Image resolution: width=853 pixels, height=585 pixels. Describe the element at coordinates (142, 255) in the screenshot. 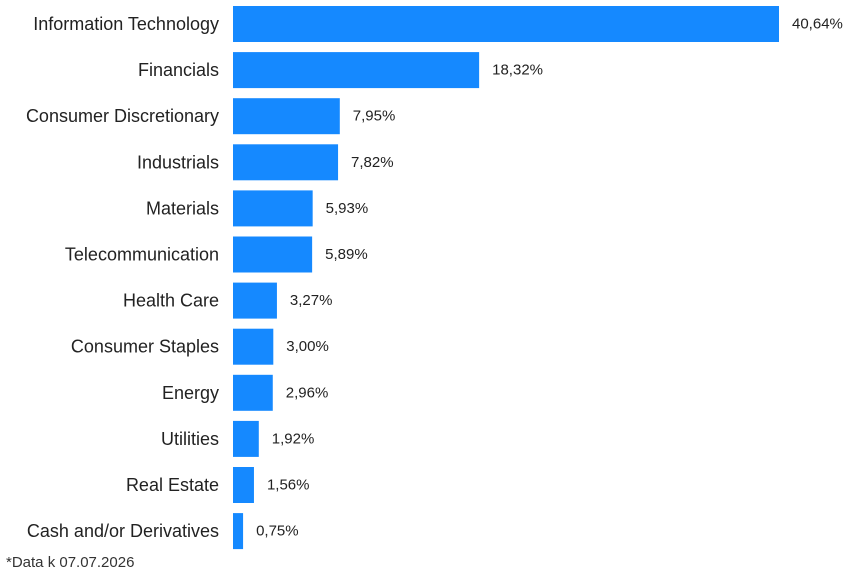

I see `category-label: Telecommunication` at that location.